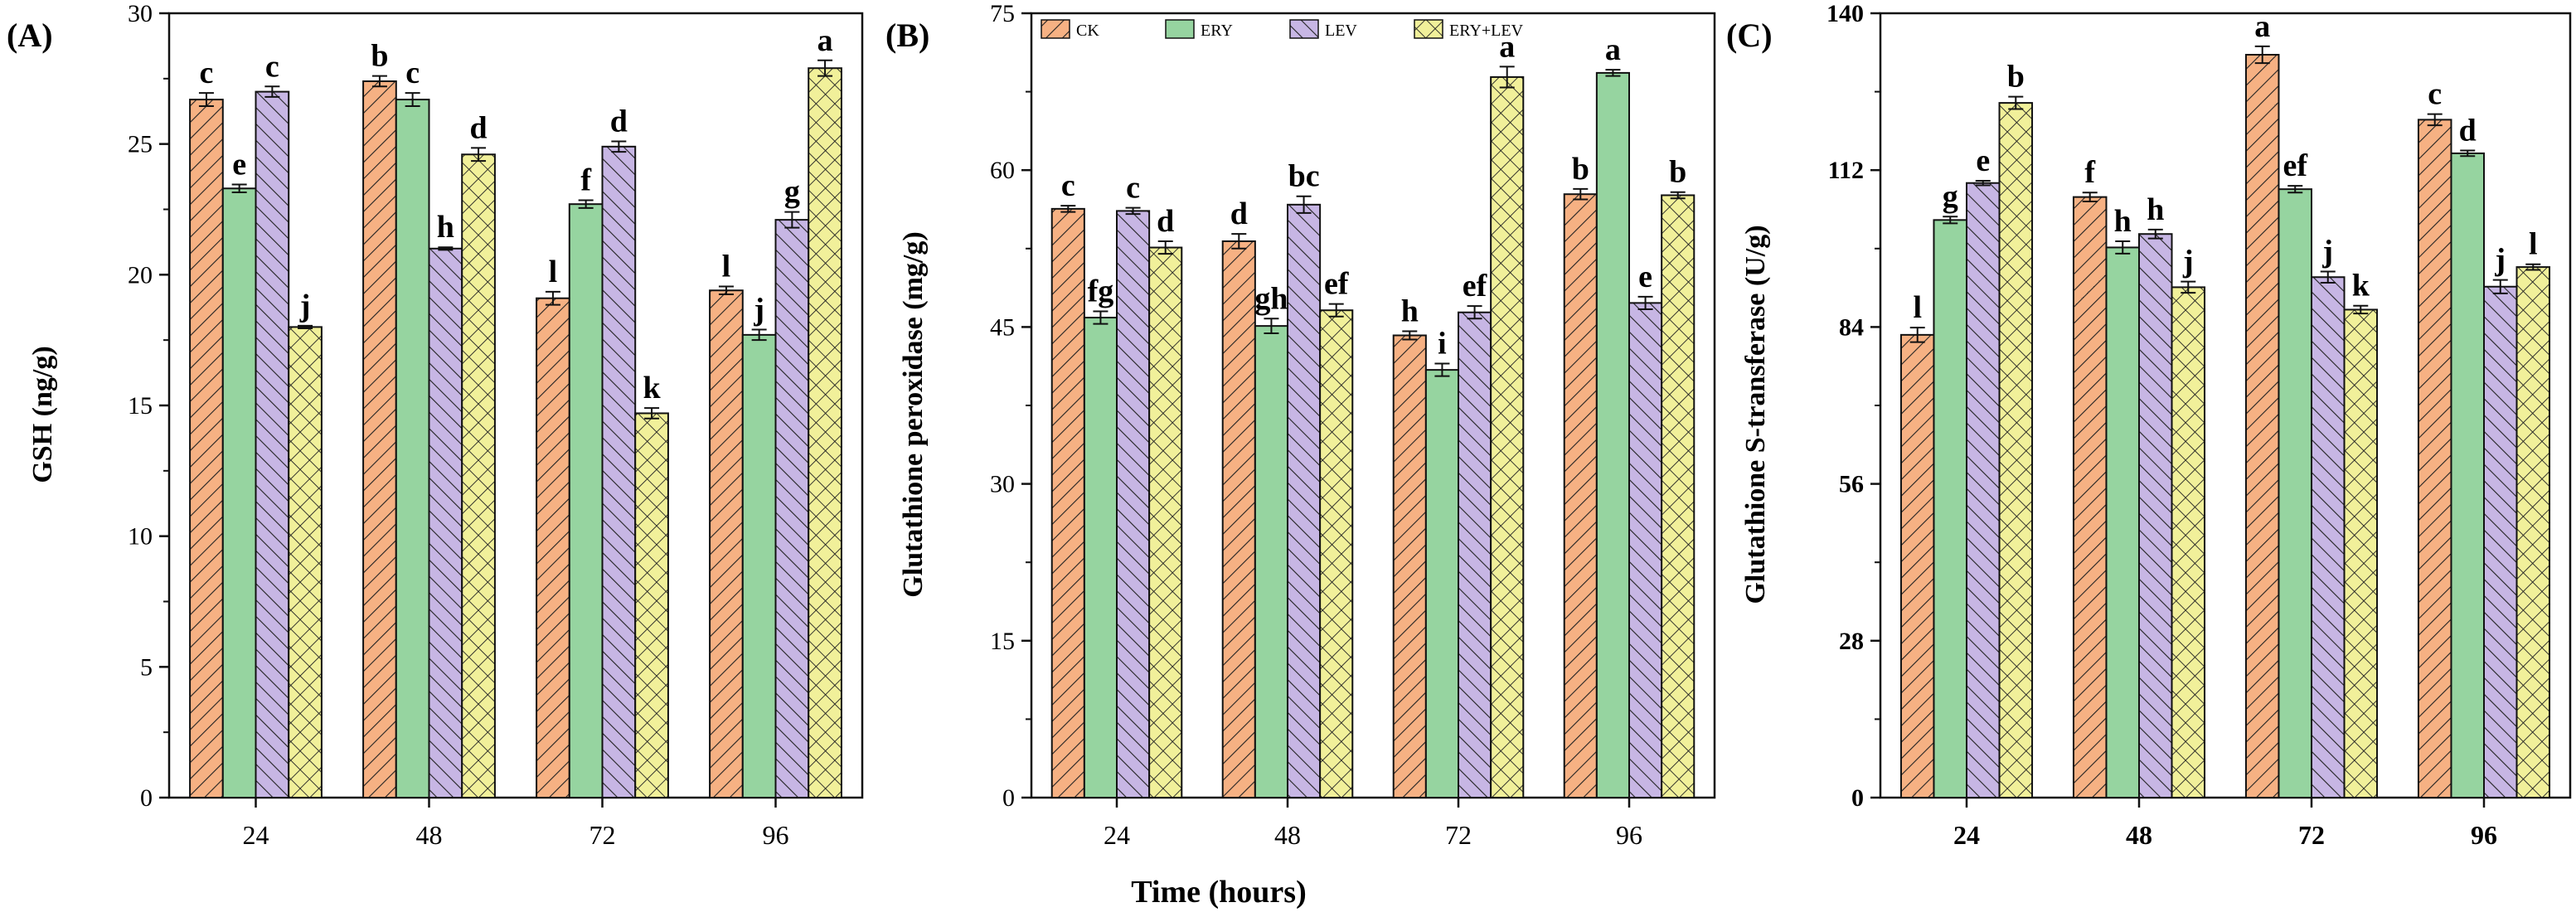  What do you see at coordinates (1851, 484) in the screenshot?
I see `y-tick-label: 56` at bounding box center [1851, 484].